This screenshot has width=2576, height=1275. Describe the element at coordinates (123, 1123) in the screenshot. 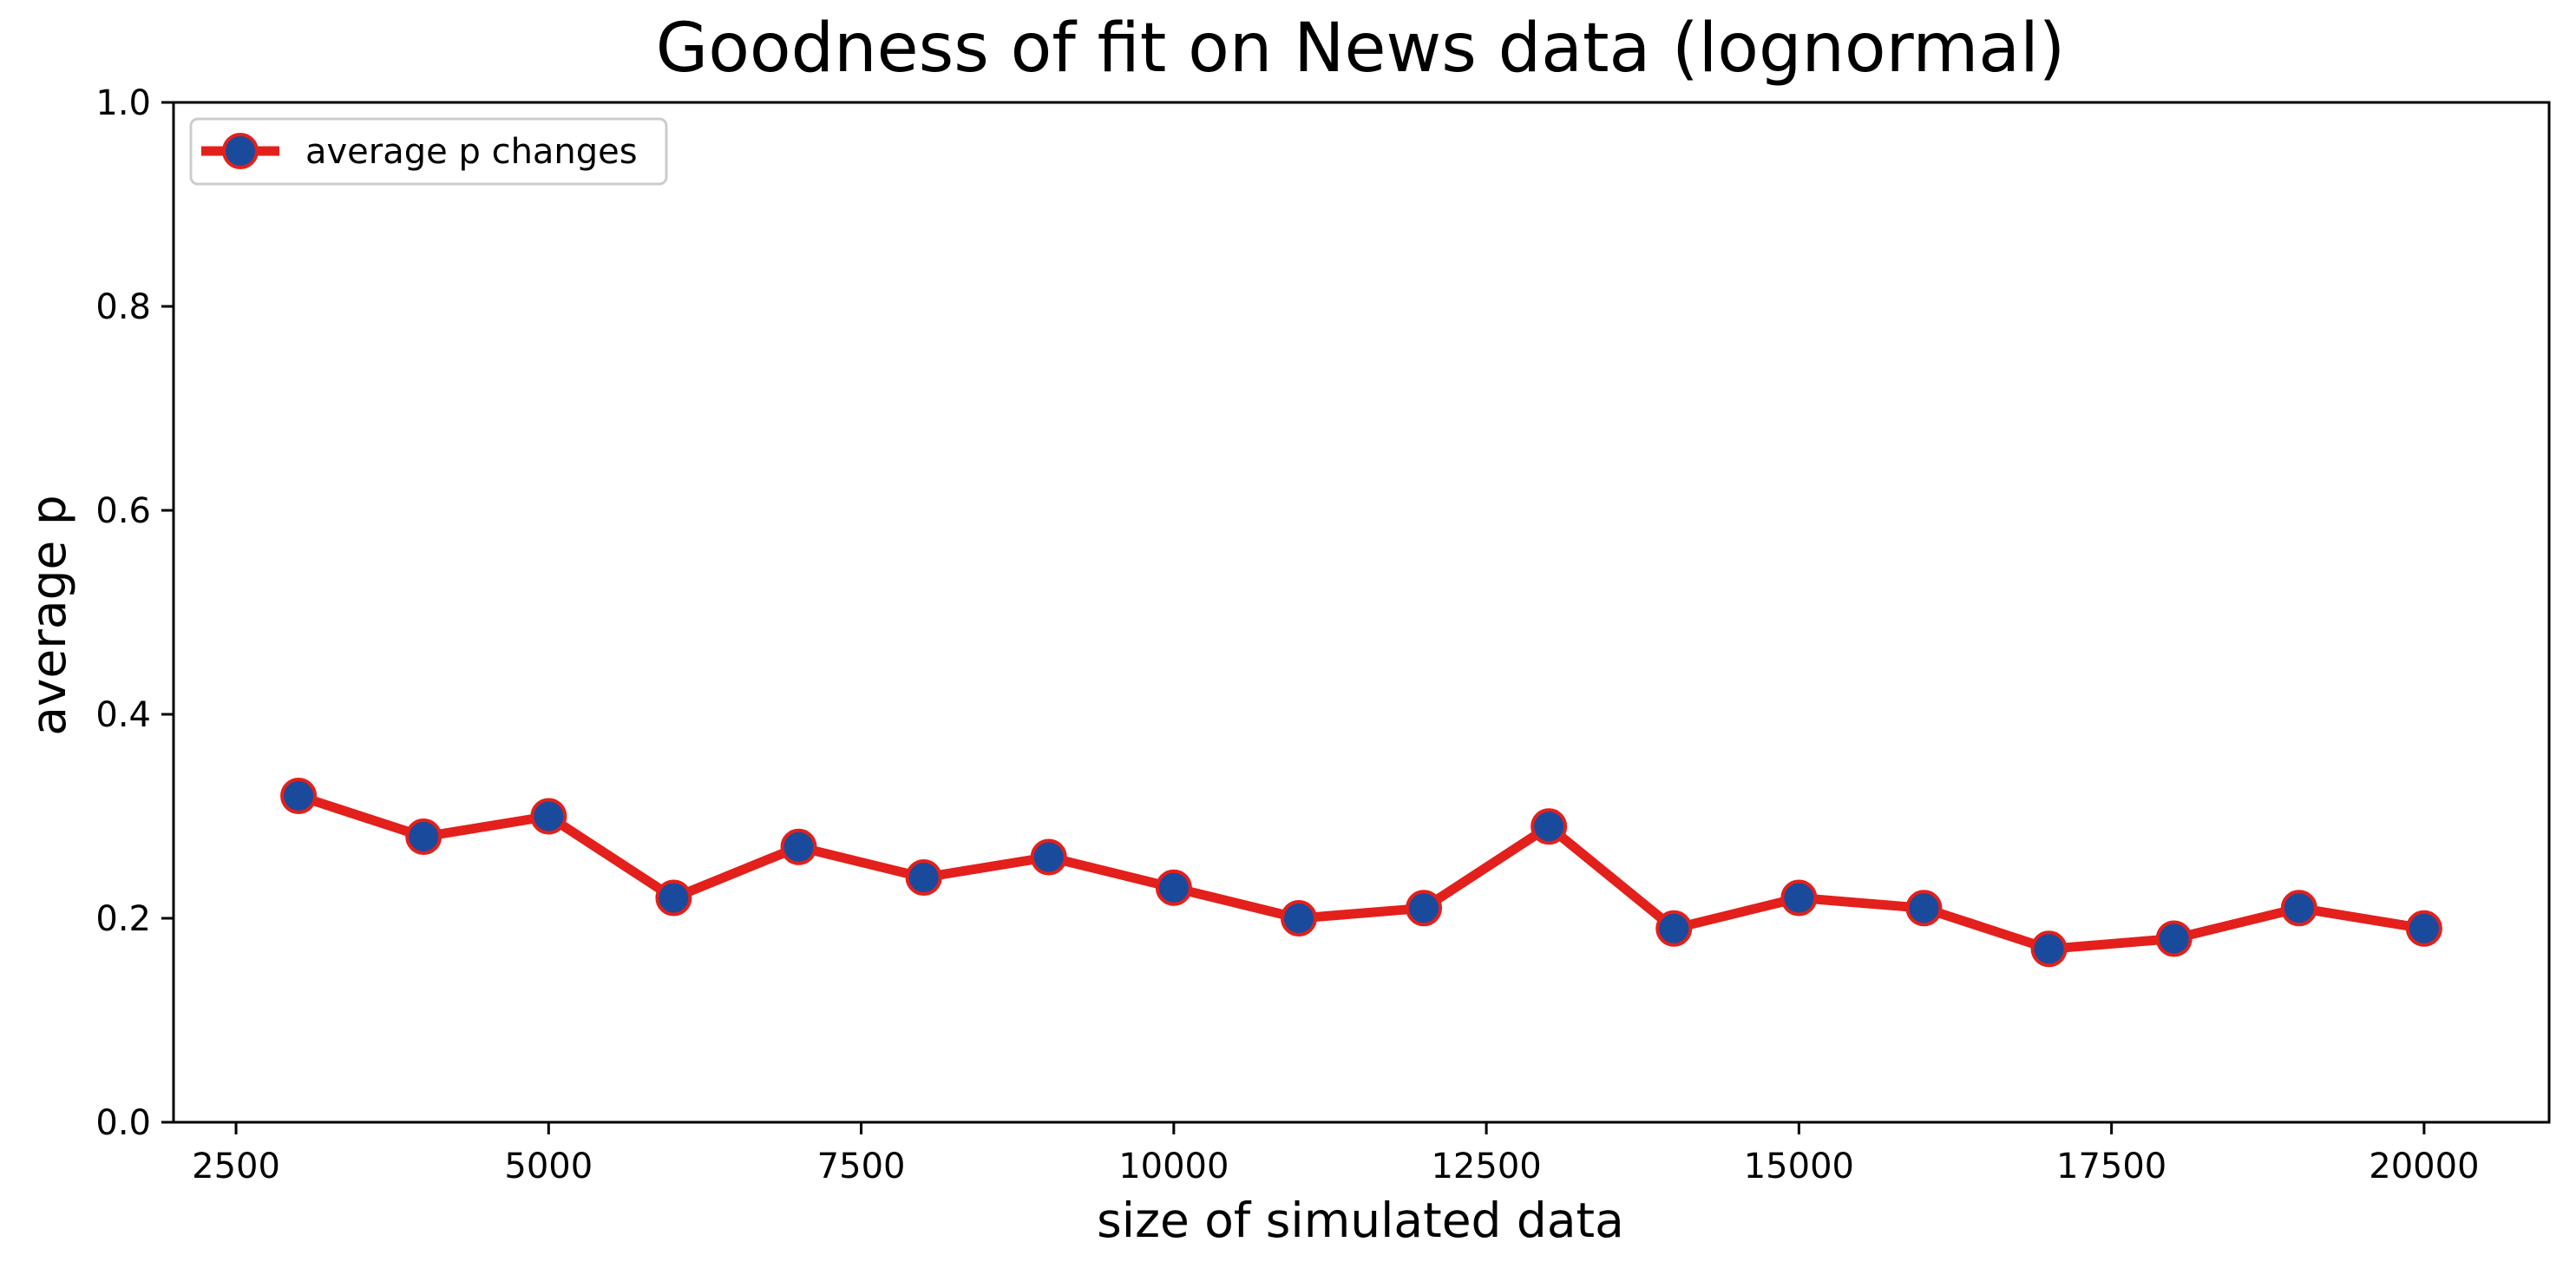

I see `y-tick-label: 0.0` at that location.